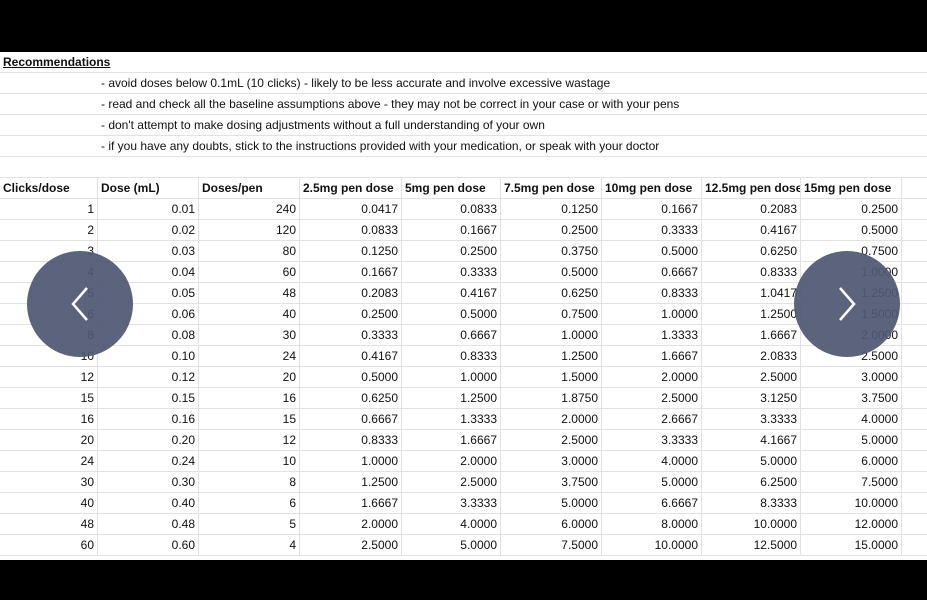 The height and width of the screenshot is (600, 927). What do you see at coordinates (551, 398) in the screenshot?
I see `table-cell: 1.8750` at bounding box center [551, 398].